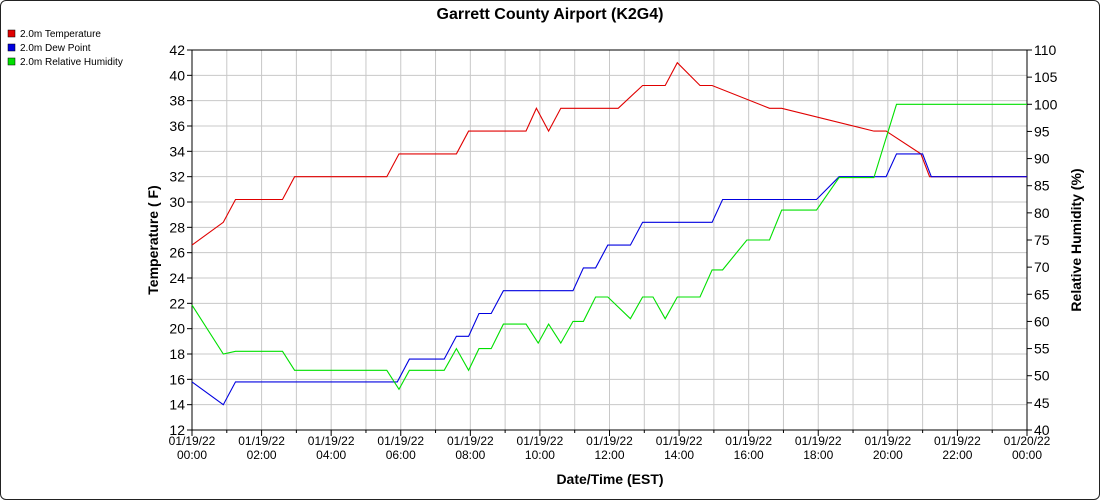  Describe the element at coordinates (1027, 448) in the screenshot. I see `x-tick-label: 01/20/22 00:00` at that location.